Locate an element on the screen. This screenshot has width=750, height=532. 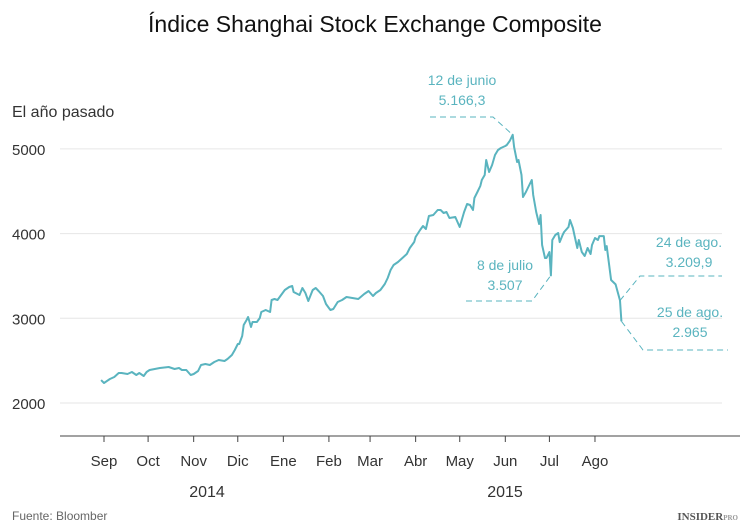
chart-title: Índice Shanghai Stock Exchange Composite is located at coordinates (375, 24).